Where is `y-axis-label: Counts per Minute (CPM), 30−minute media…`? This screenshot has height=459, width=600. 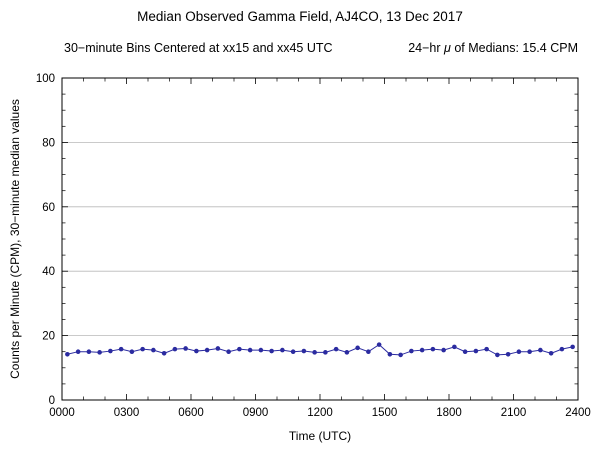
y-axis-label: Counts per Minute (CPM), 30−minute media… is located at coordinates (15, 239).